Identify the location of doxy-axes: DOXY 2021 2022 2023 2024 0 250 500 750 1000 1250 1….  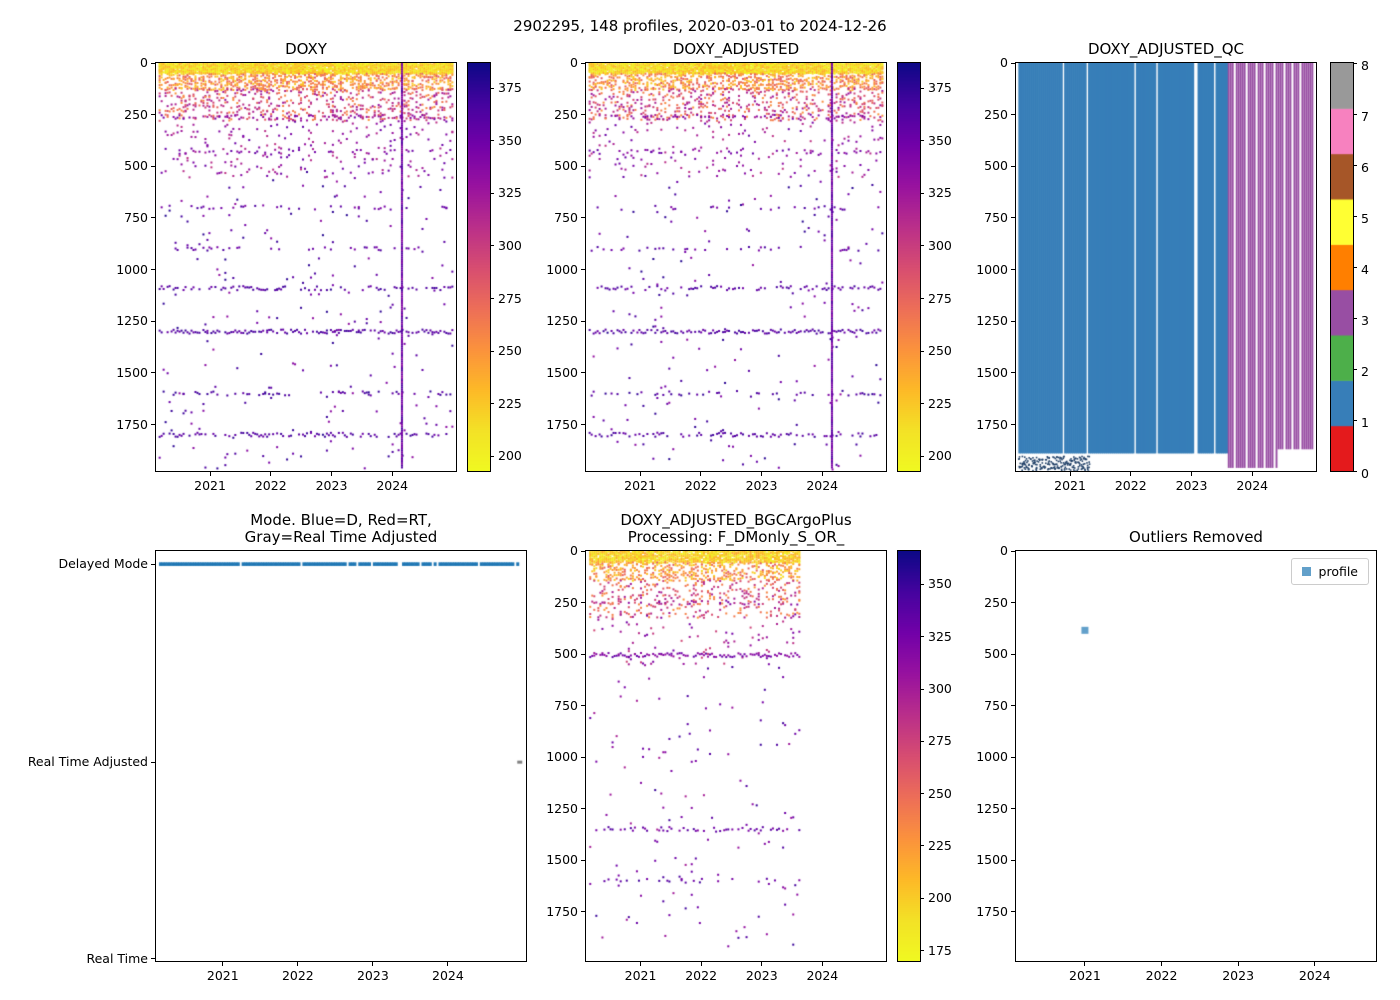
(286, 266).